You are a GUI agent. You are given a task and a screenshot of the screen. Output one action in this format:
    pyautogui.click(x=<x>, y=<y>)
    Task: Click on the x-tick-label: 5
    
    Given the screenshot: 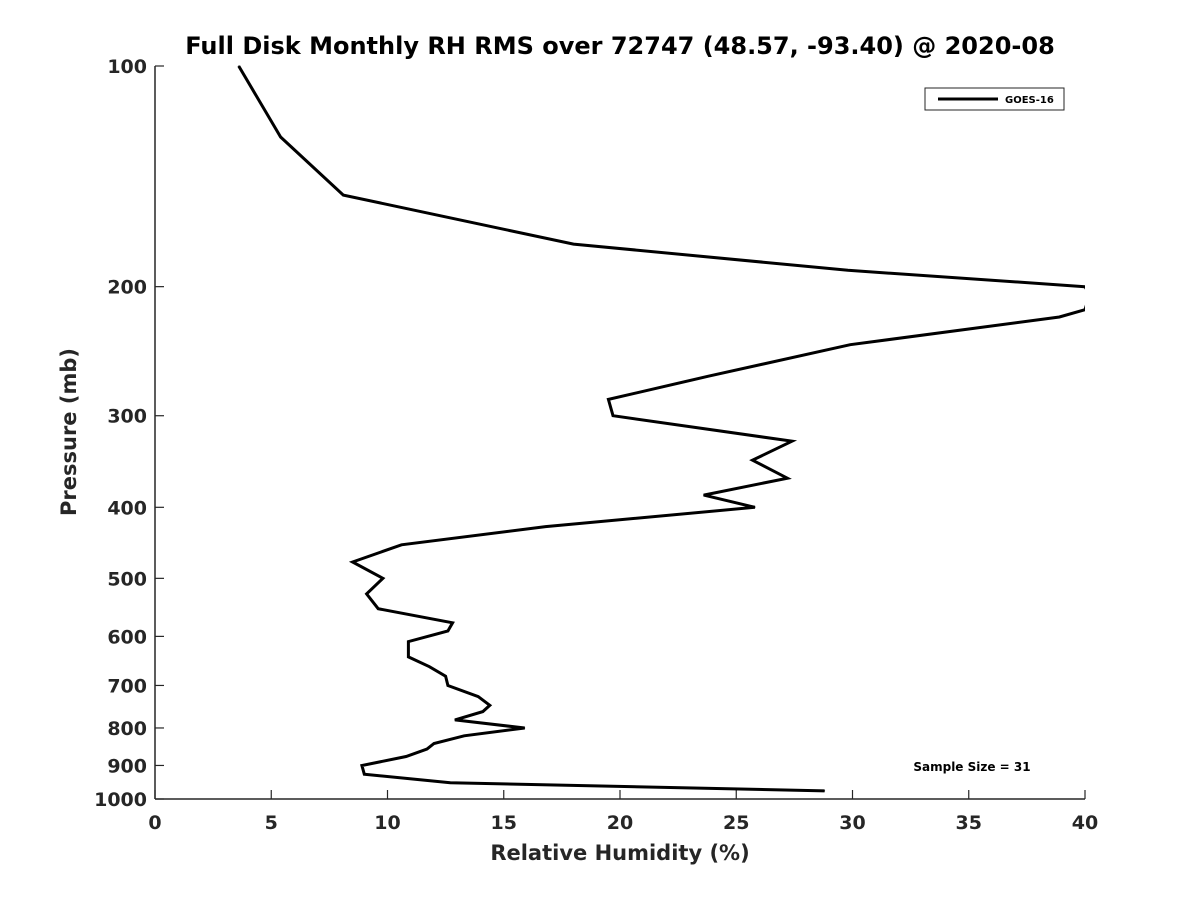 What is the action you would take?
    pyautogui.click(x=271, y=823)
    